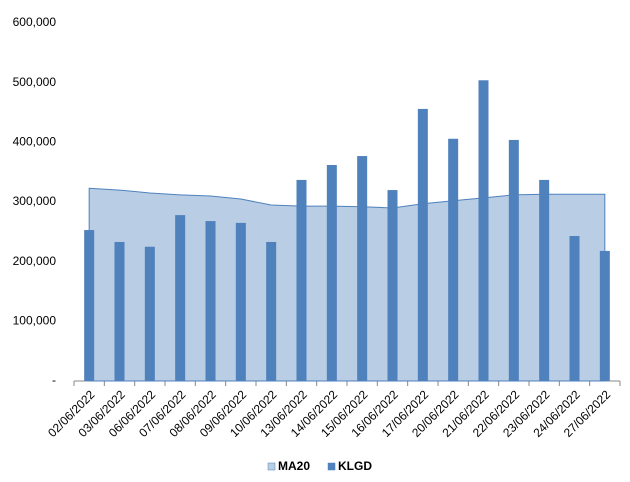 The height and width of the screenshot is (482, 630). What do you see at coordinates (35, 201) in the screenshot?
I see `y-tick-label: 300,000` at bounding box center [35, 201].